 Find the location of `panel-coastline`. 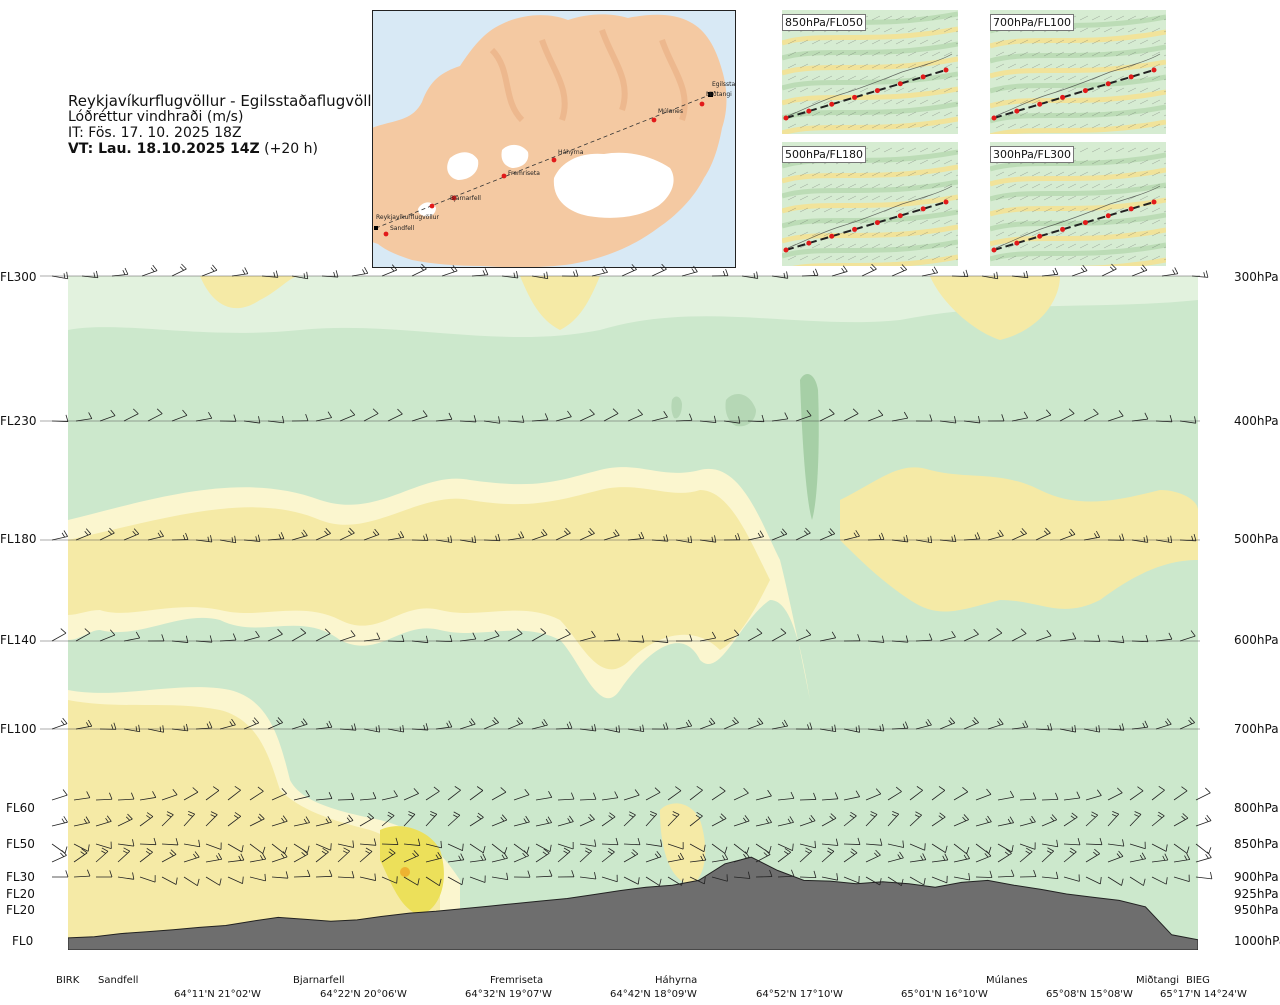

panel-coastline is located at coordinates (1078, 85).